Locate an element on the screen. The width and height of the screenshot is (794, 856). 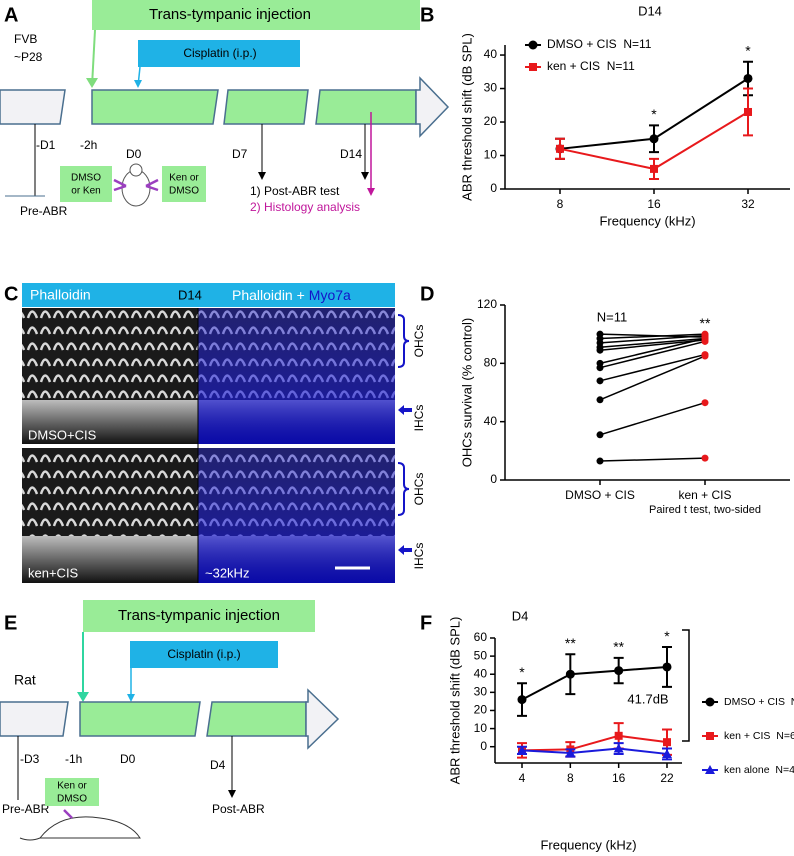
frequency: ~32kHz is located at coordinates (227, 572).